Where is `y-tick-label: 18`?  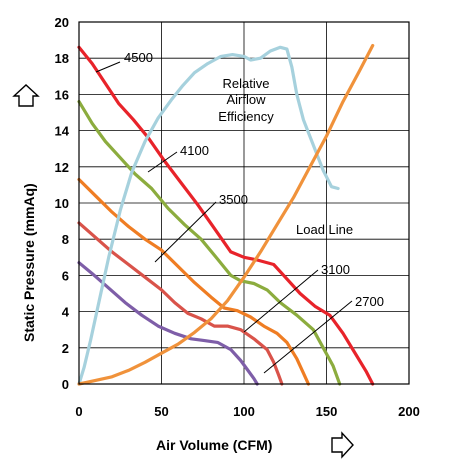
y-tick-label: 18 is located at coordinates (62, 58).